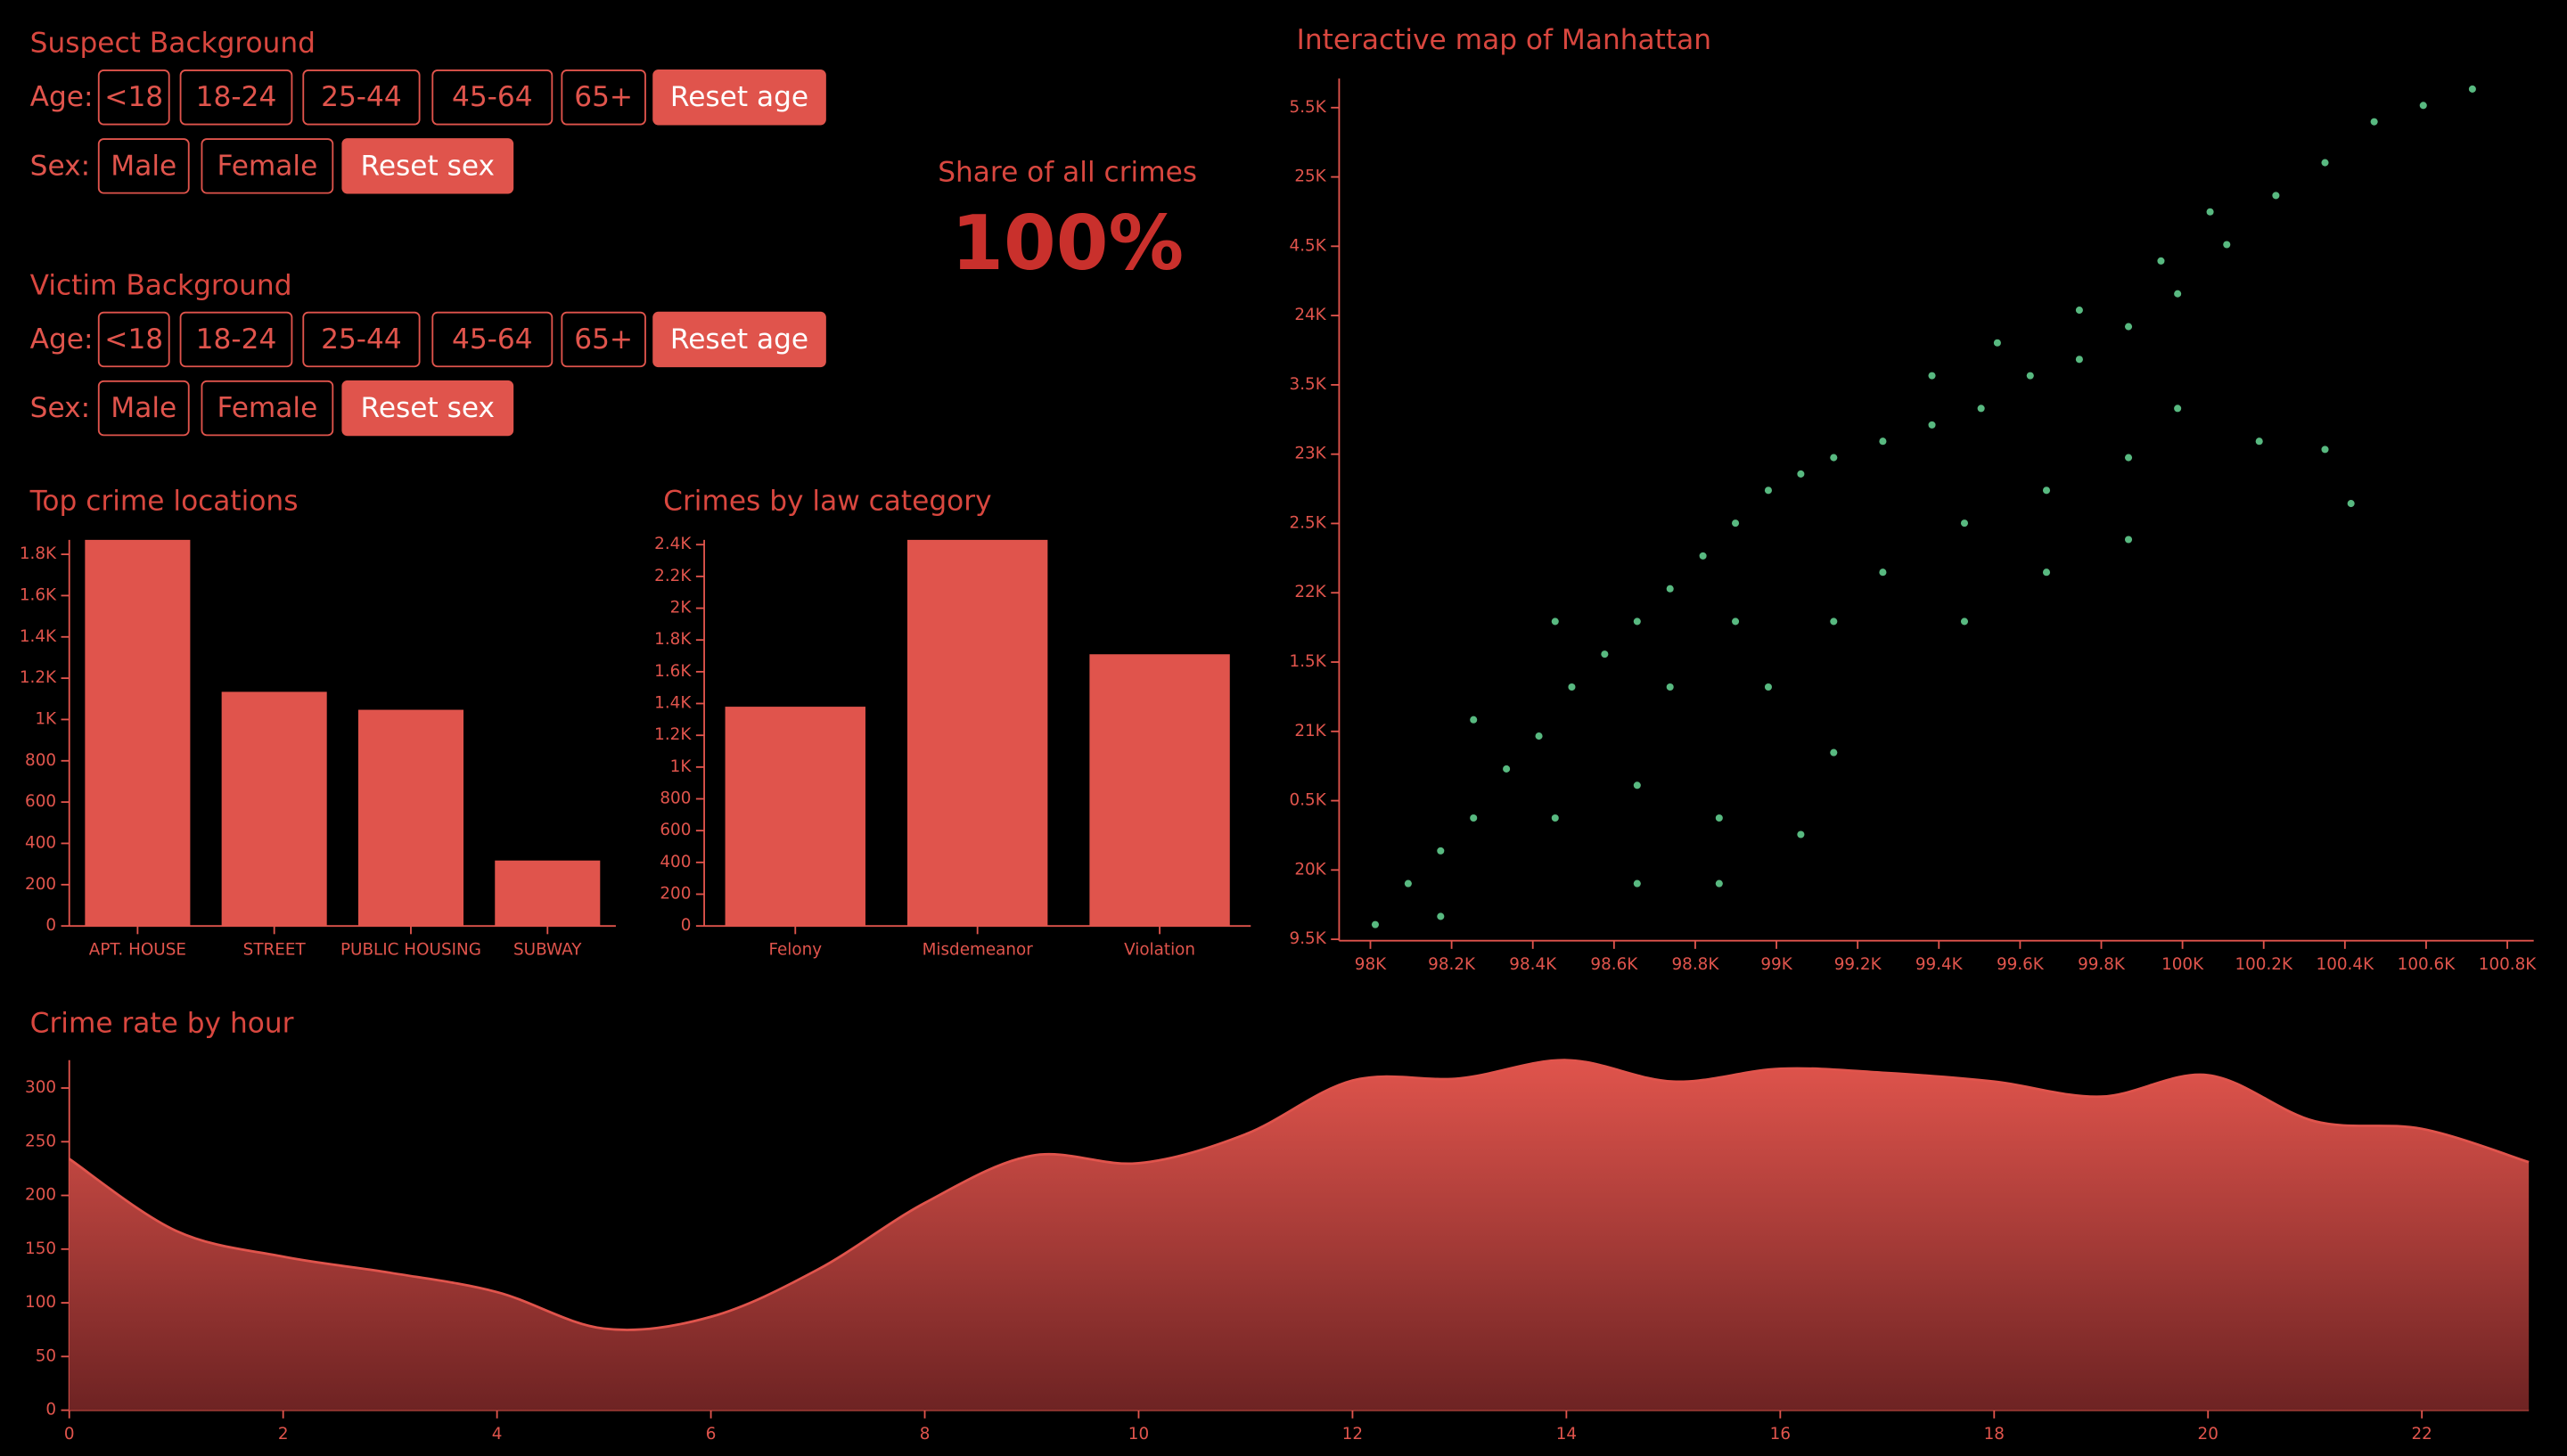 This screenshot has height=1456, width=2567. What do you see at coordinates (2183, 964) in the screenshot?
I see `x-tick-label: 100K` at bounding box center [2183, 964].